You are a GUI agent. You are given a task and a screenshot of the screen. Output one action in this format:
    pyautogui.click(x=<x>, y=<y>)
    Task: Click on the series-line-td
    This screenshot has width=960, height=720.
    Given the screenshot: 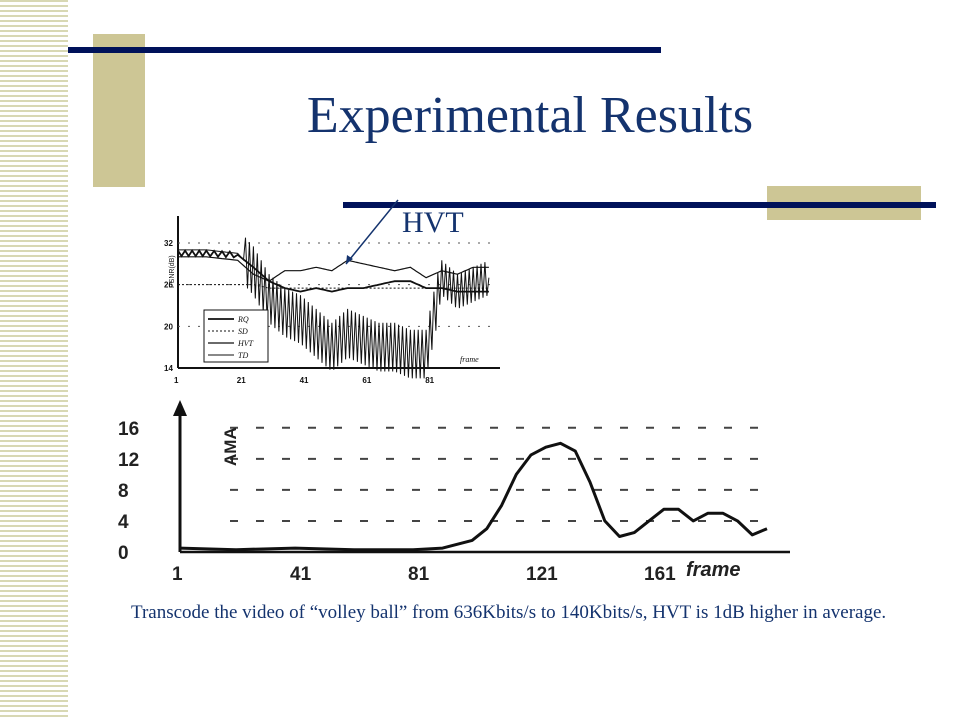 What is the action you would take?
    pyautogui.click(x=334, y=308)
    